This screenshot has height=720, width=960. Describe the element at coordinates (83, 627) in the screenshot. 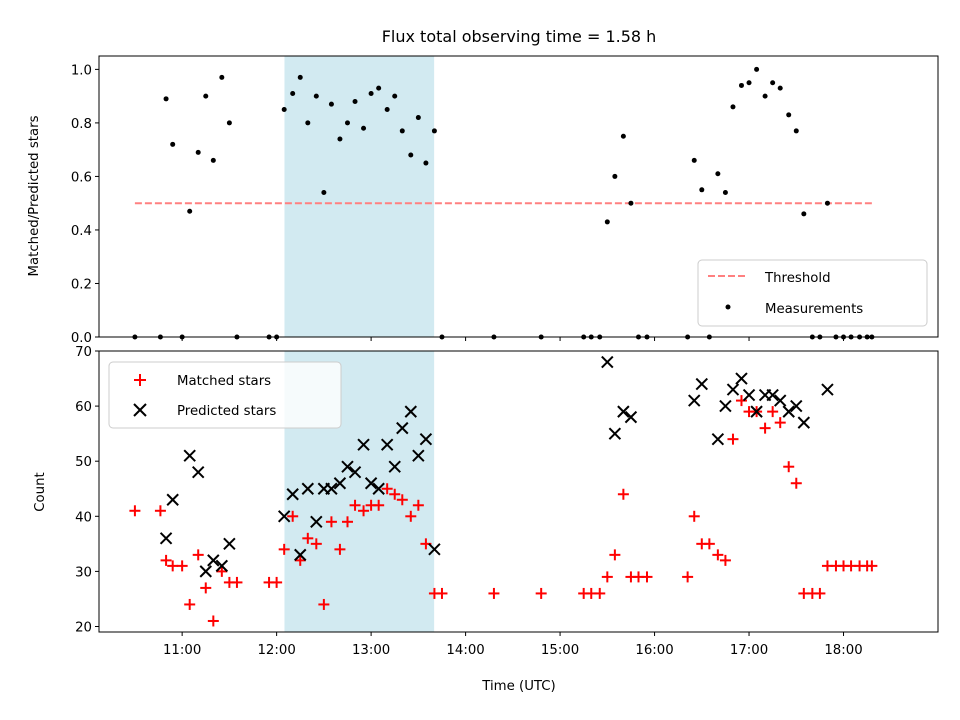

I see `y-tick-label: 20` at that location.